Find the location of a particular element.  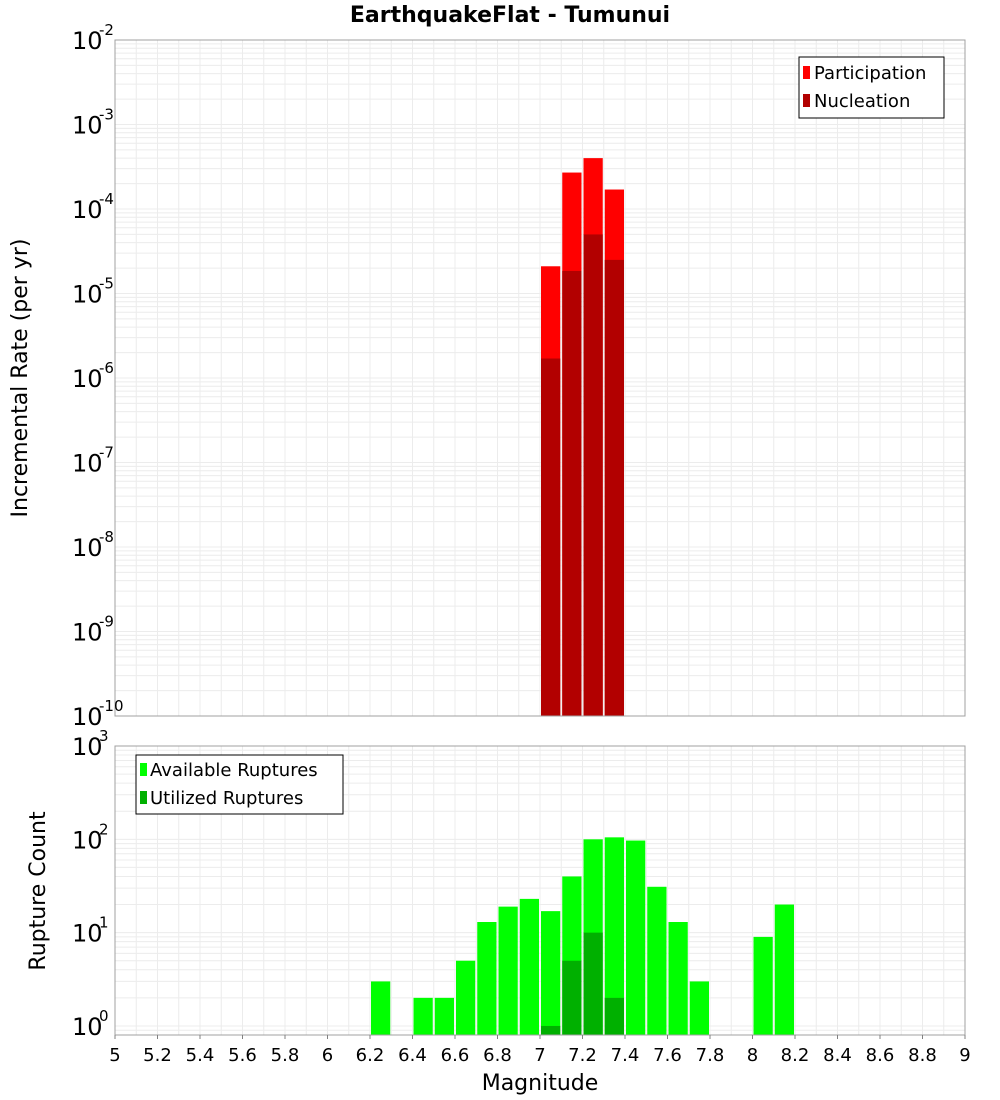

participation-legend-swatch is located at coordinates (806, 72).